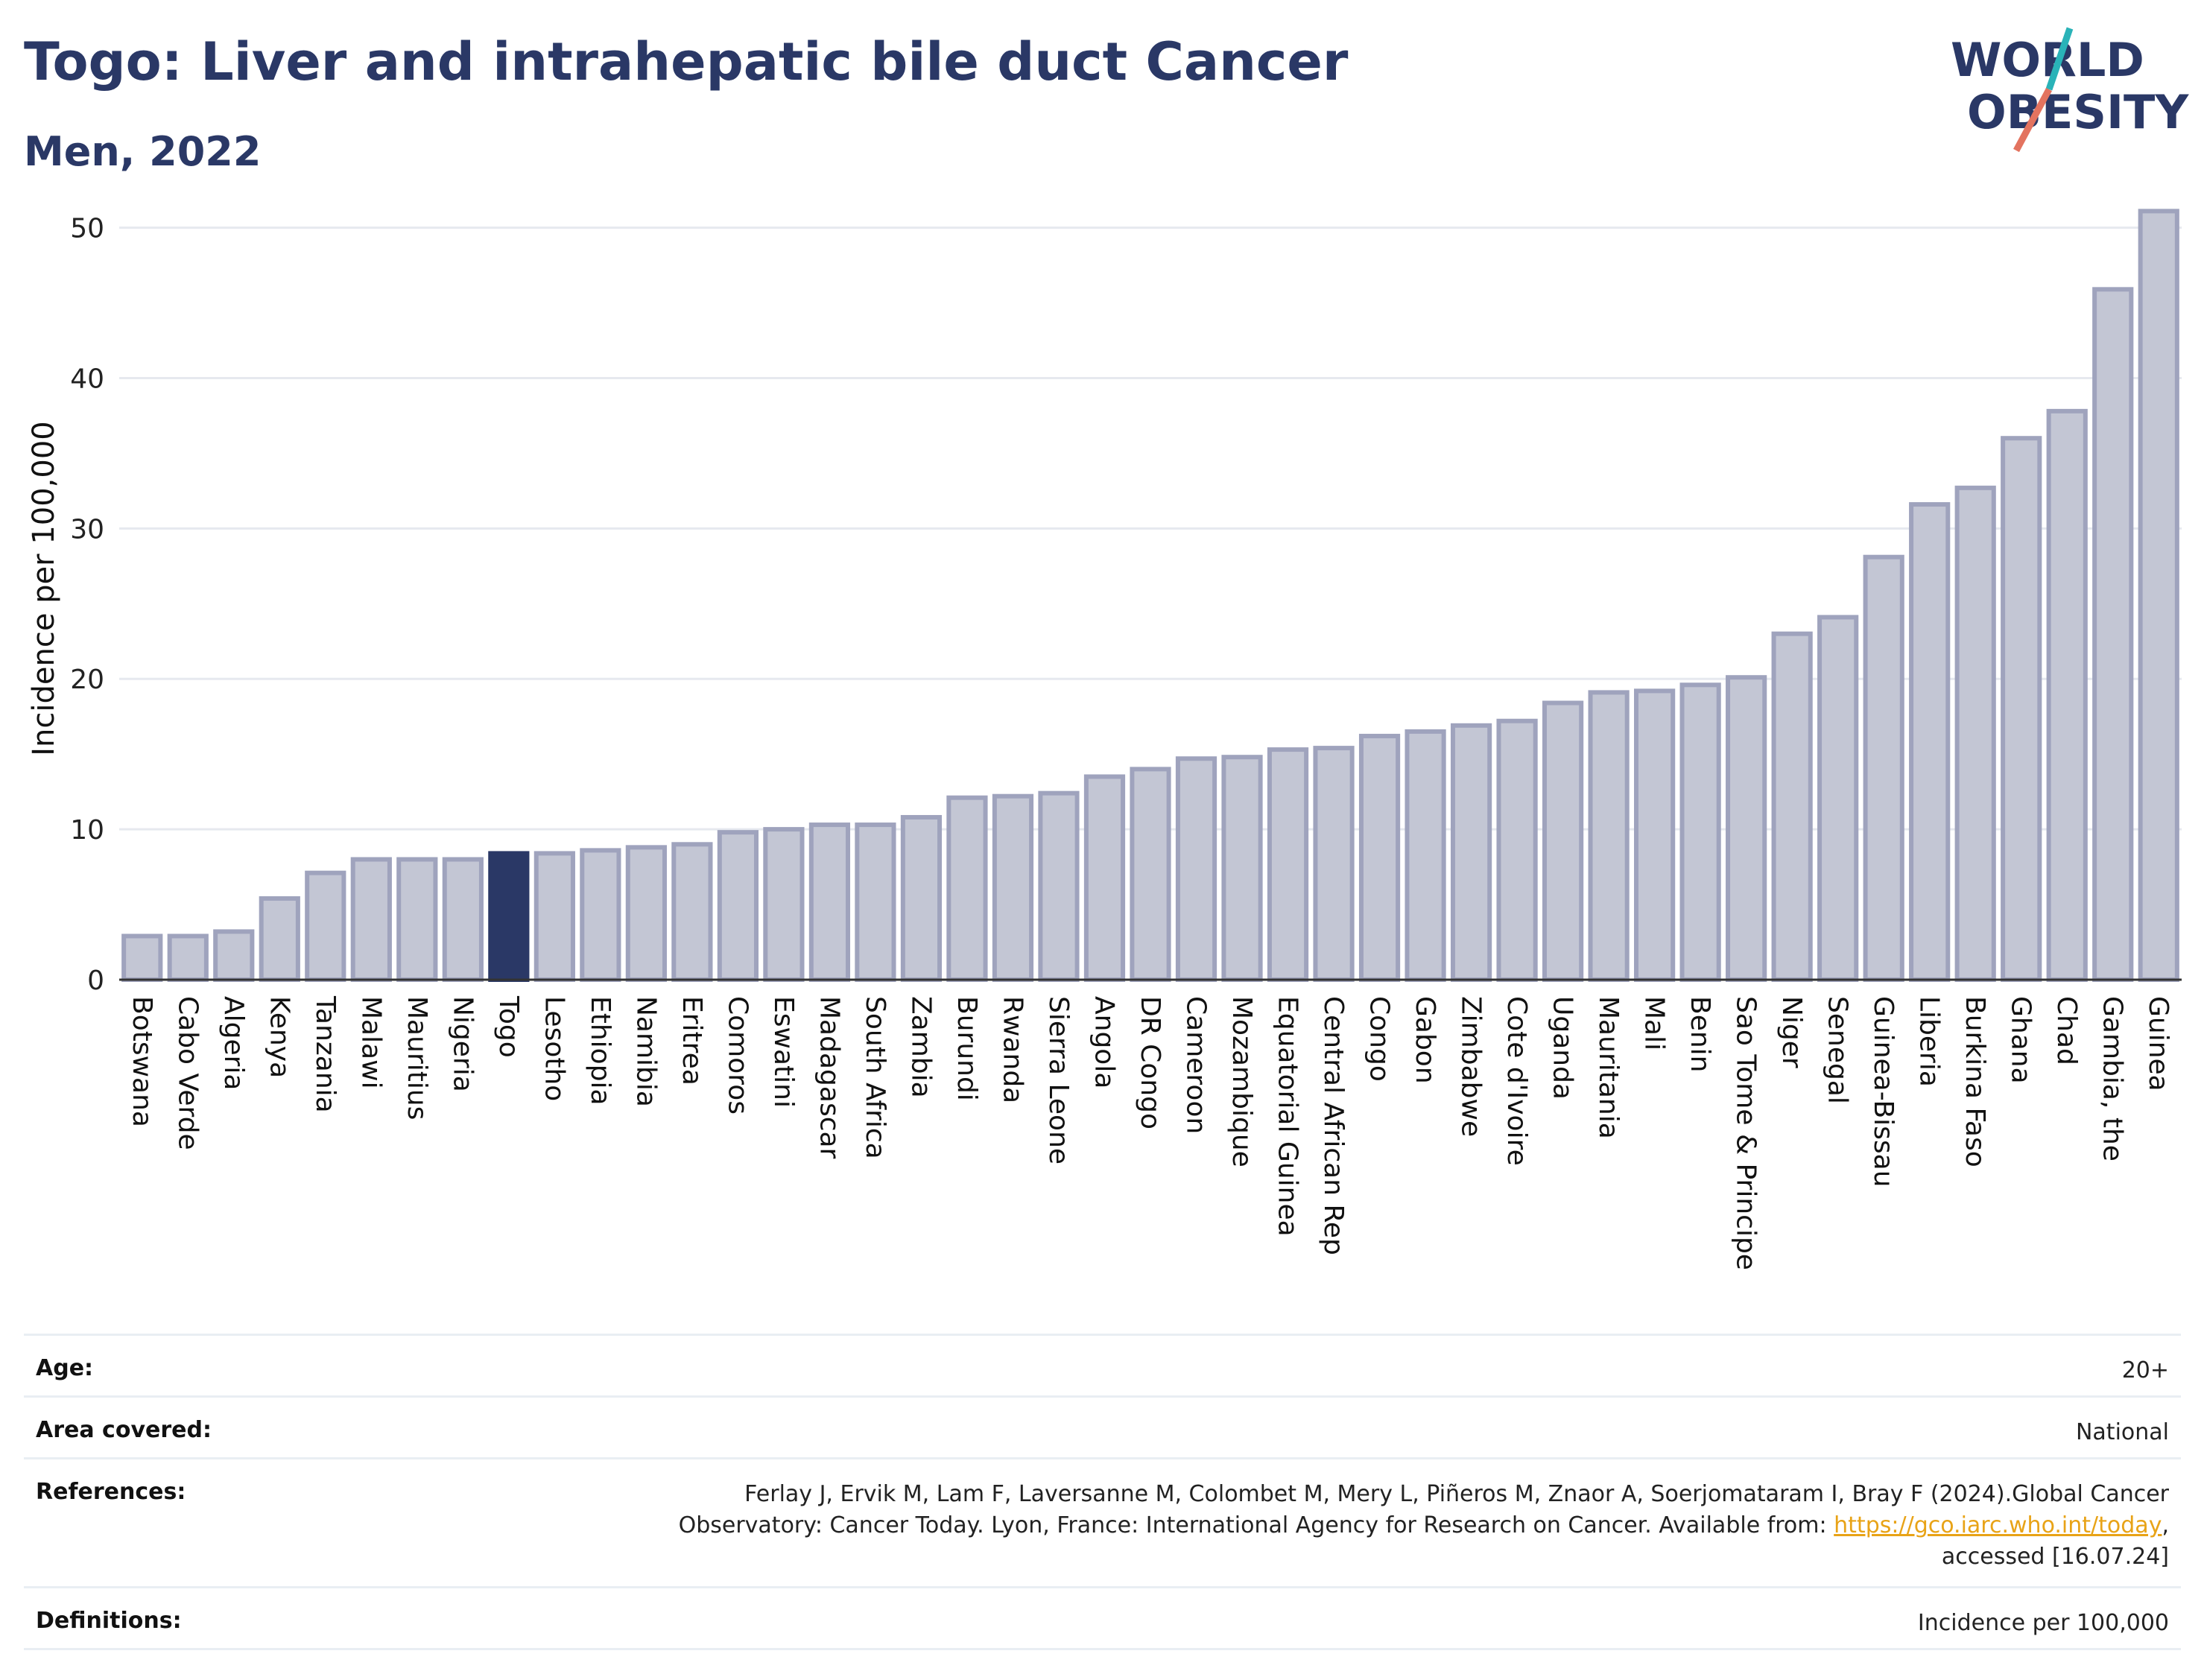 This screenshot has width=2204, height=1680. I want to click on x-tick-label: Mali, so click(1654, 1023).